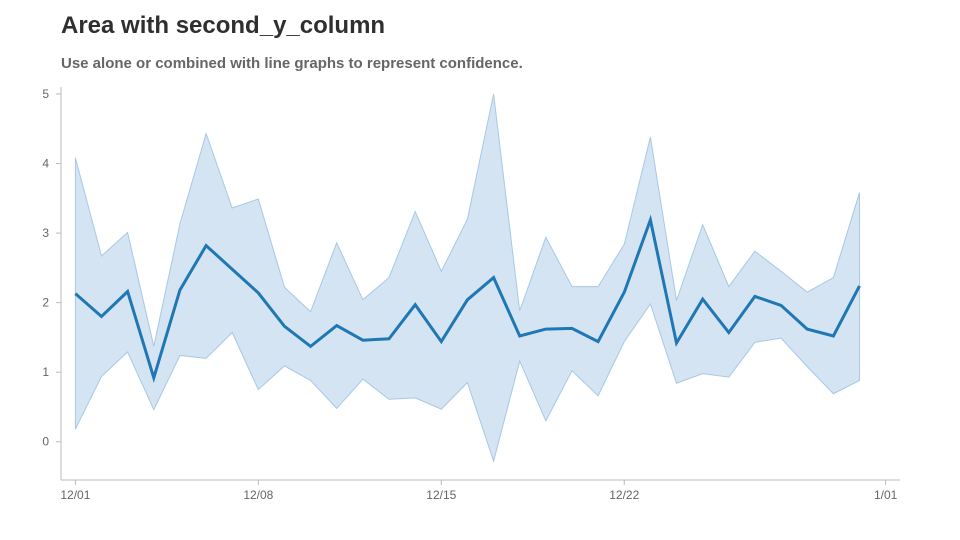 Image resolution: width=960 pixels, height=540 pixels. What do you see at coordinates (886, 495) in the screenshot?
I see `x-tick-label: 1/01` at bounding box center [886, 495].